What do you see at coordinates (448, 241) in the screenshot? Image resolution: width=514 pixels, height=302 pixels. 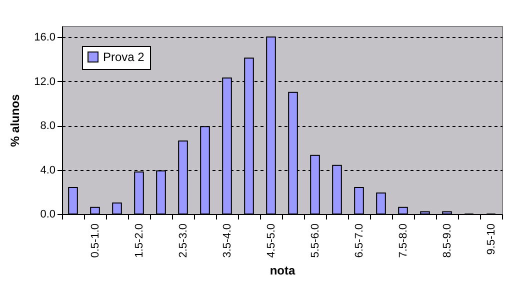 I see `x-tick-label: 8.5-9.0` at bounding box center [448, 241].